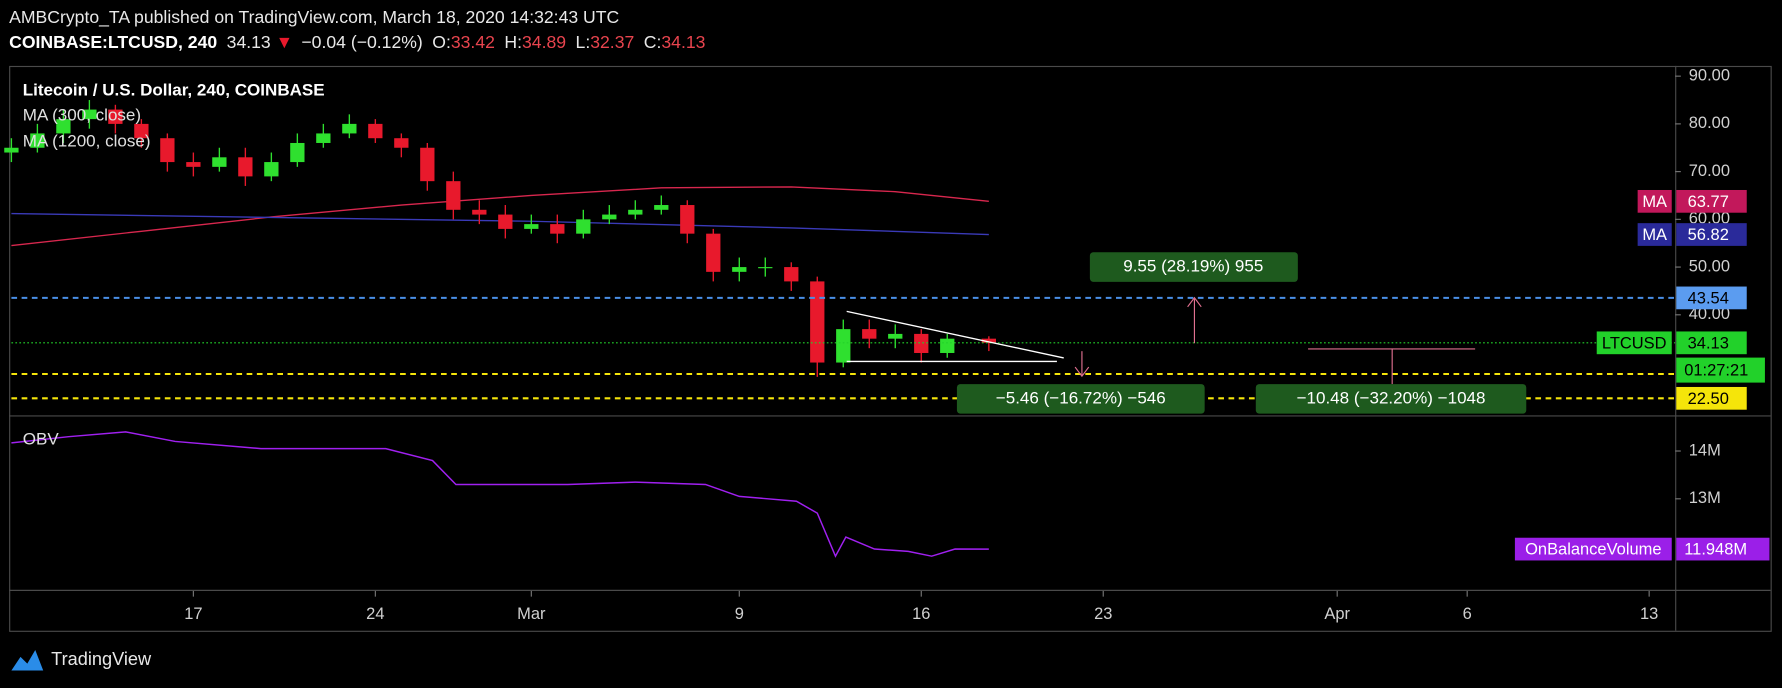  What do you see at coordinates (193, 614) in the screenshot?
I see `x-tick-label: 17` at bounding box center [193, 614].